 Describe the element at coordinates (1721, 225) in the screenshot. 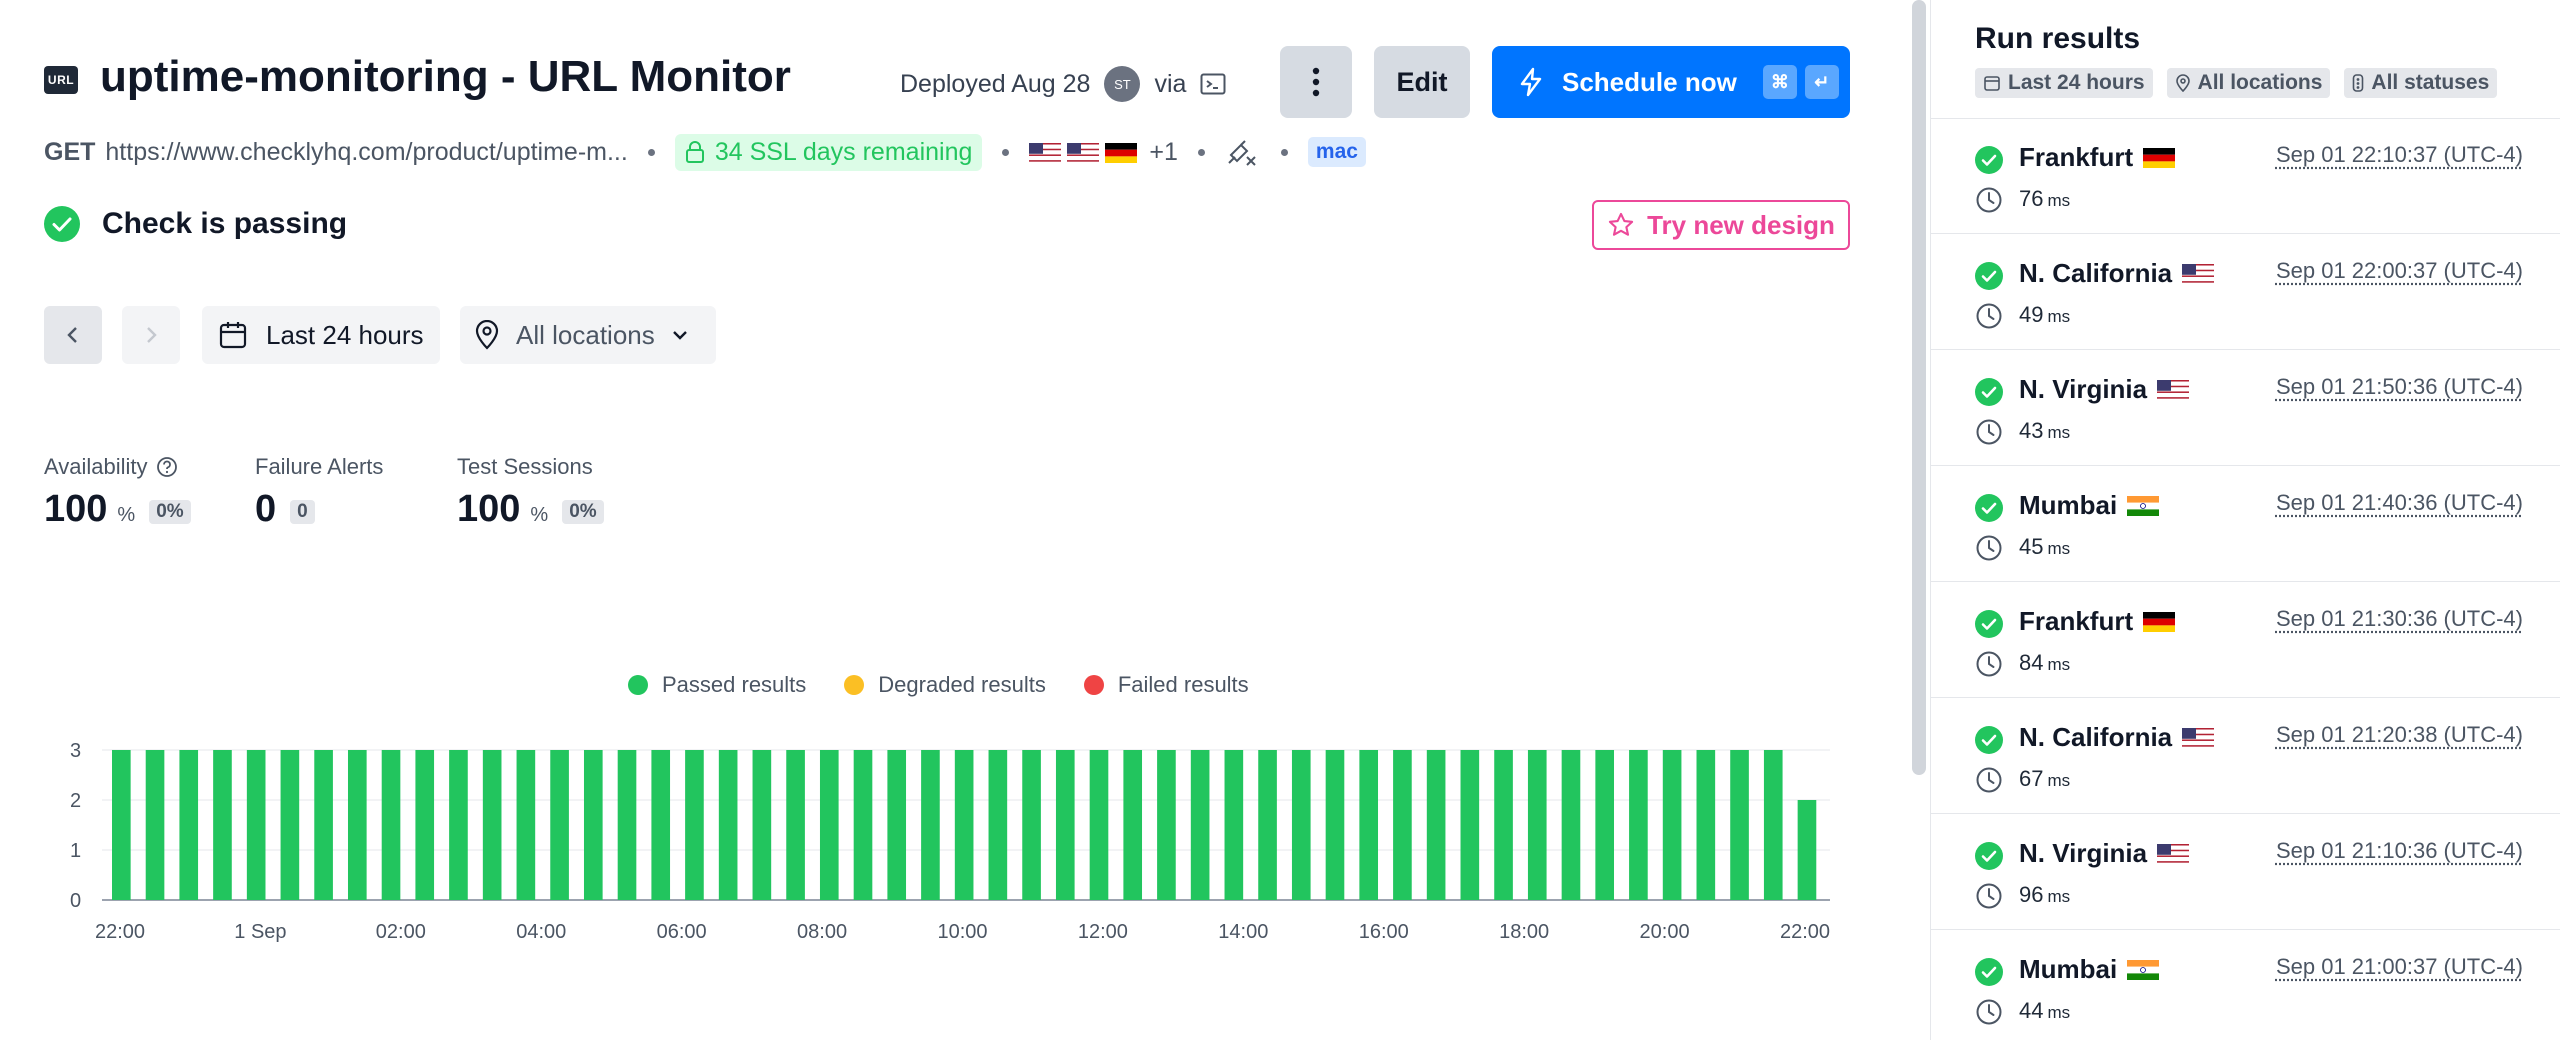

I see `try-new-design-button: Try new design` at that location.